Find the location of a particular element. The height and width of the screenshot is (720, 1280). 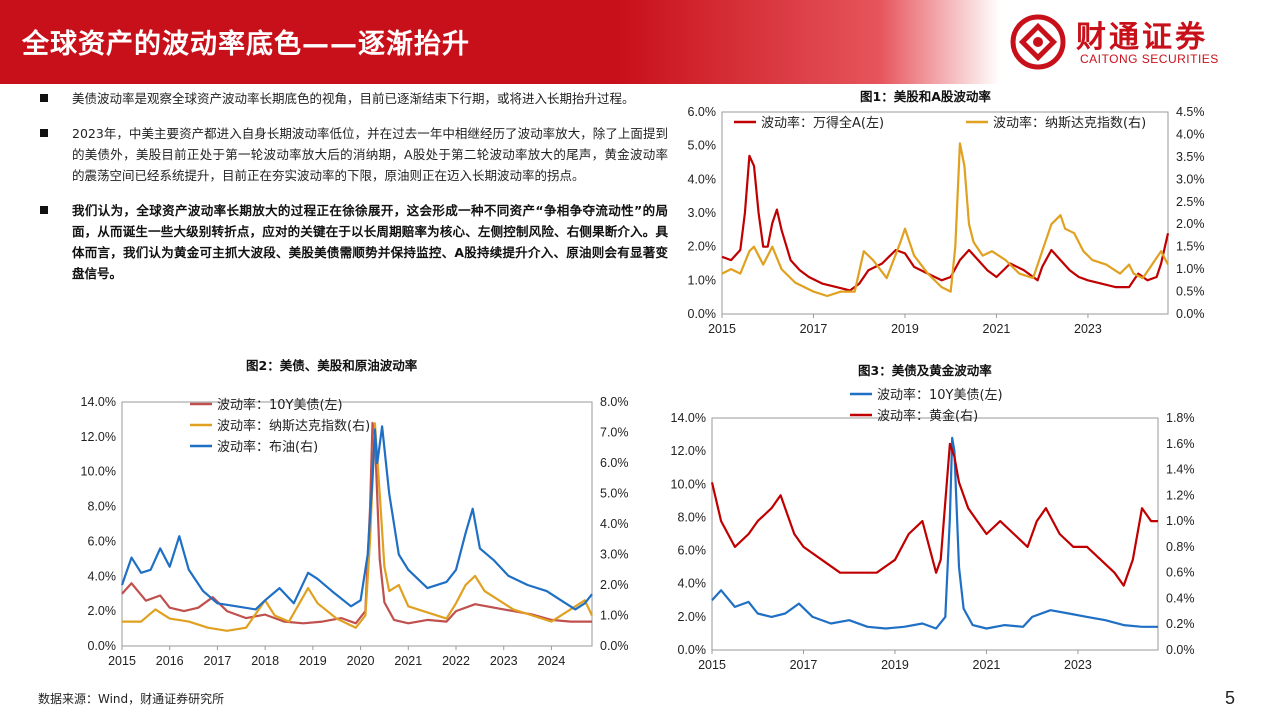

right-axis-tick-label: 1.6% is located at coordinates (1180, 444).